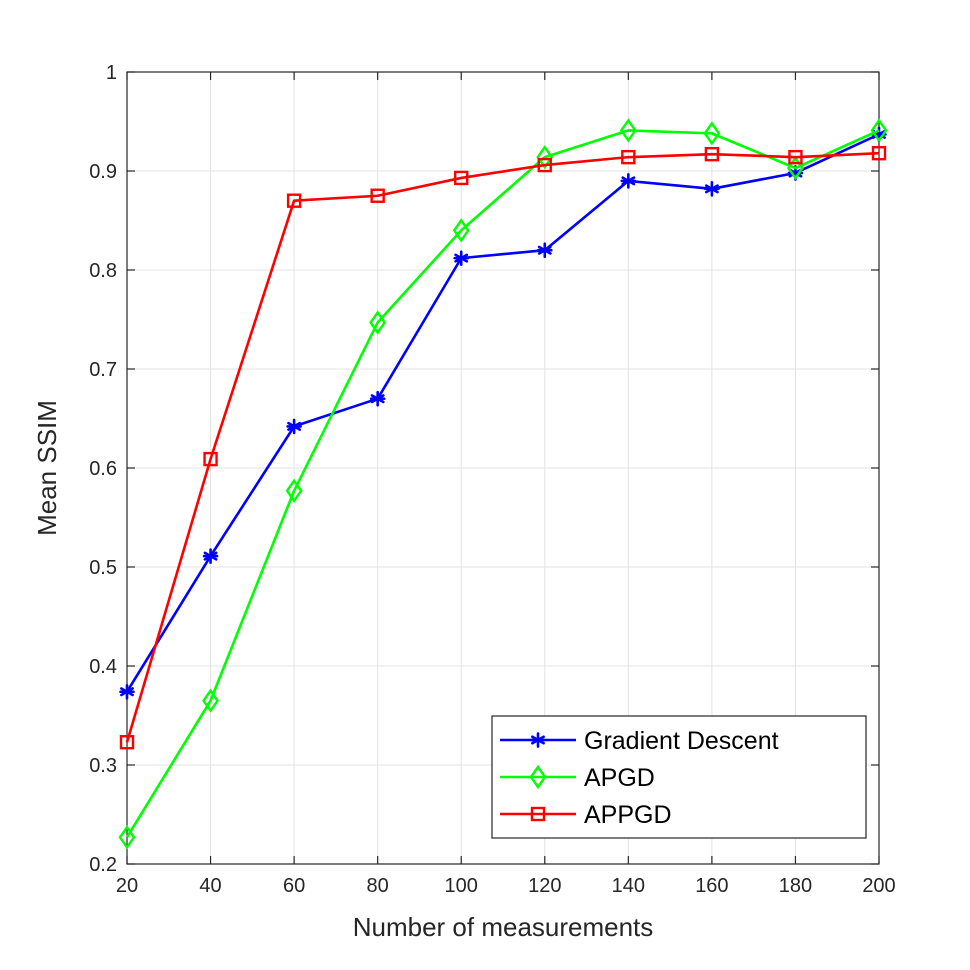 The image size is (970, 970). I want to click on x-tick-label: 80, so click(378, 886).